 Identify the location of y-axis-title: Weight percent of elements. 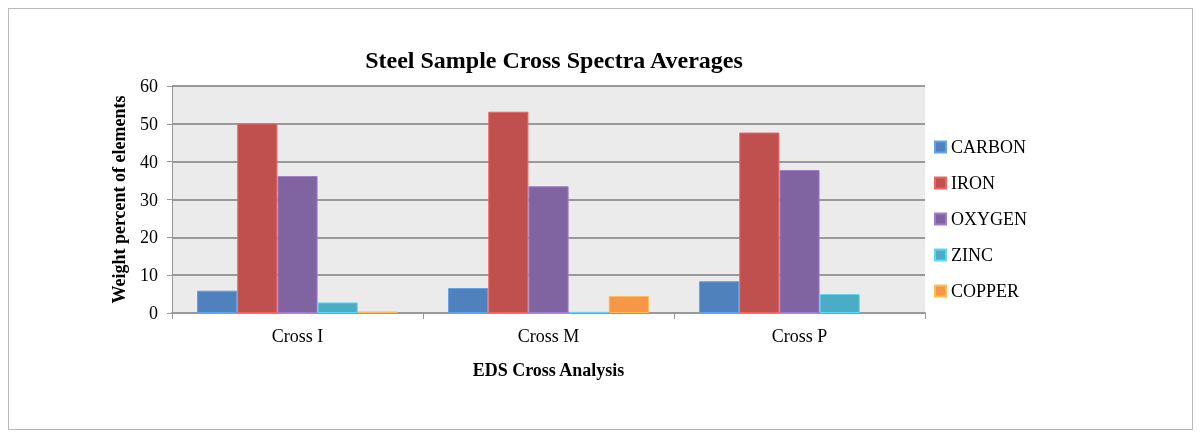
(119, 199).